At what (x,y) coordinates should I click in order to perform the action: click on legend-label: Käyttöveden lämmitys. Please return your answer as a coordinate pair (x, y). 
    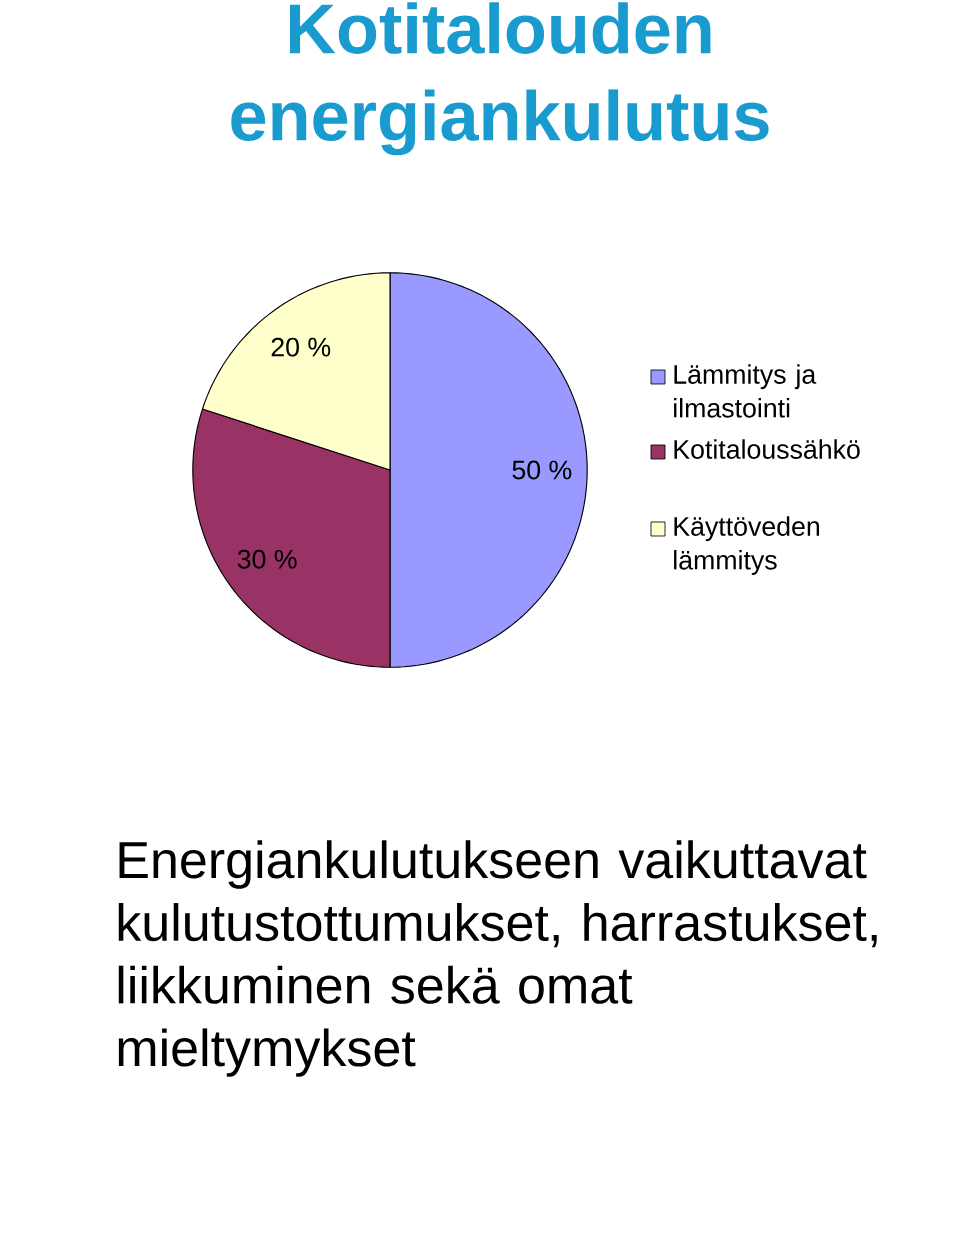
    Looking at the image, I should click on (747, 545).